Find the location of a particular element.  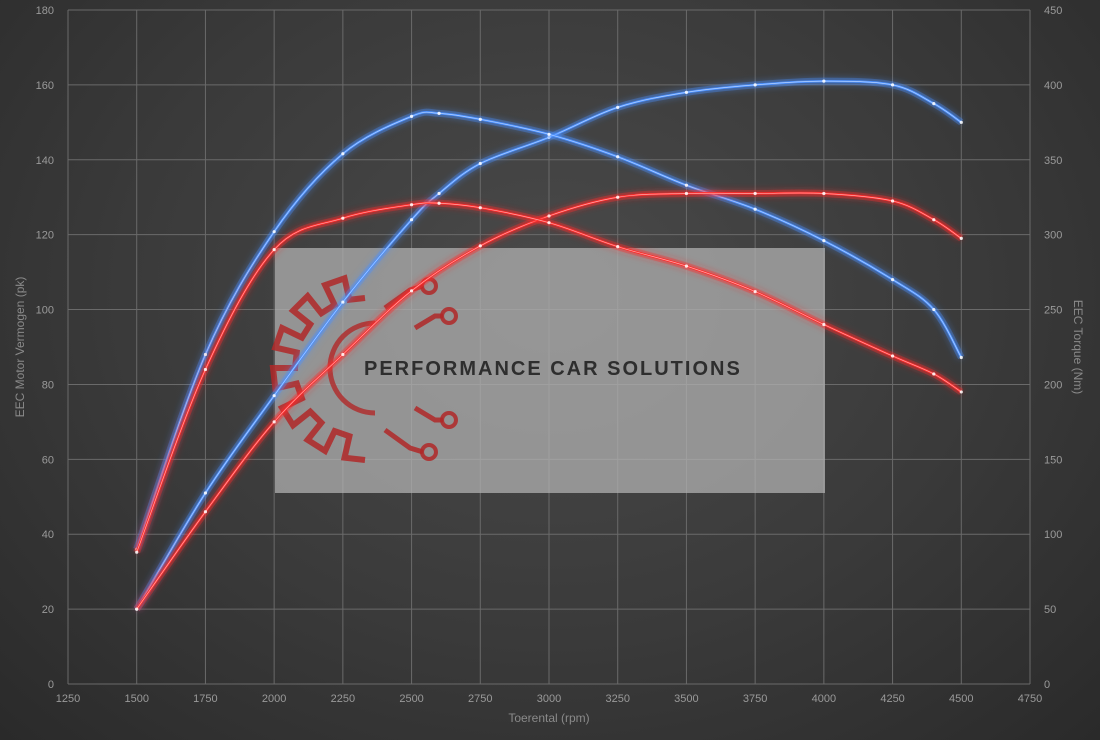

x-tick-label: 4750 is located at coordinates (1030, 699).